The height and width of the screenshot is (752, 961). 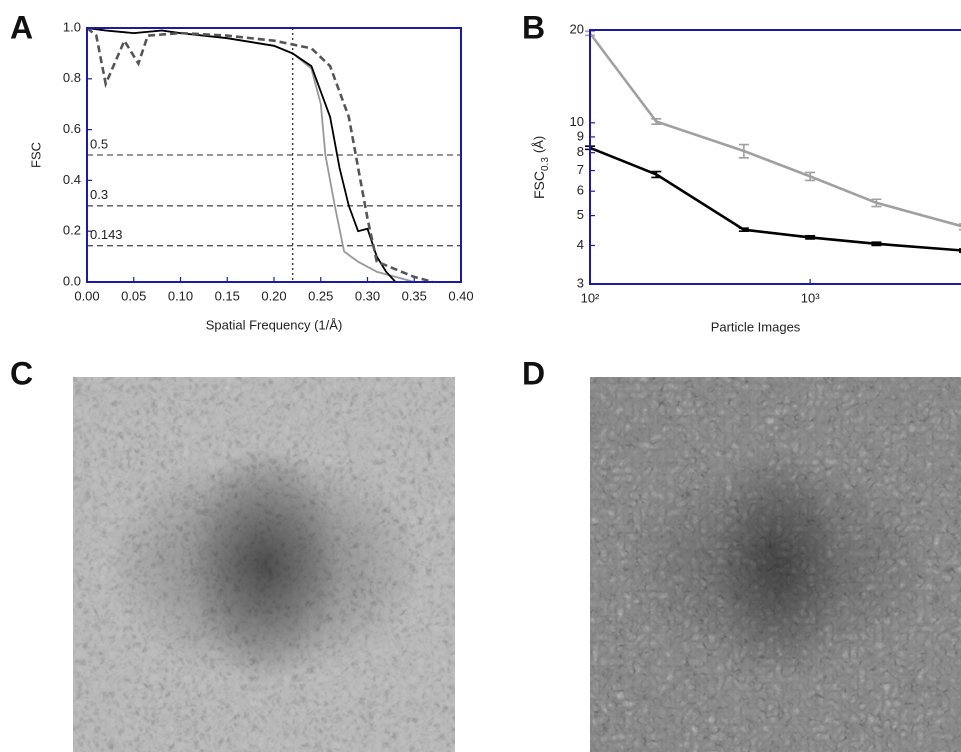 What do you see at coordinates (72, 230) in the screenshot?
I see `y-tick-label: 0.2` at bounding box center [72, 230].